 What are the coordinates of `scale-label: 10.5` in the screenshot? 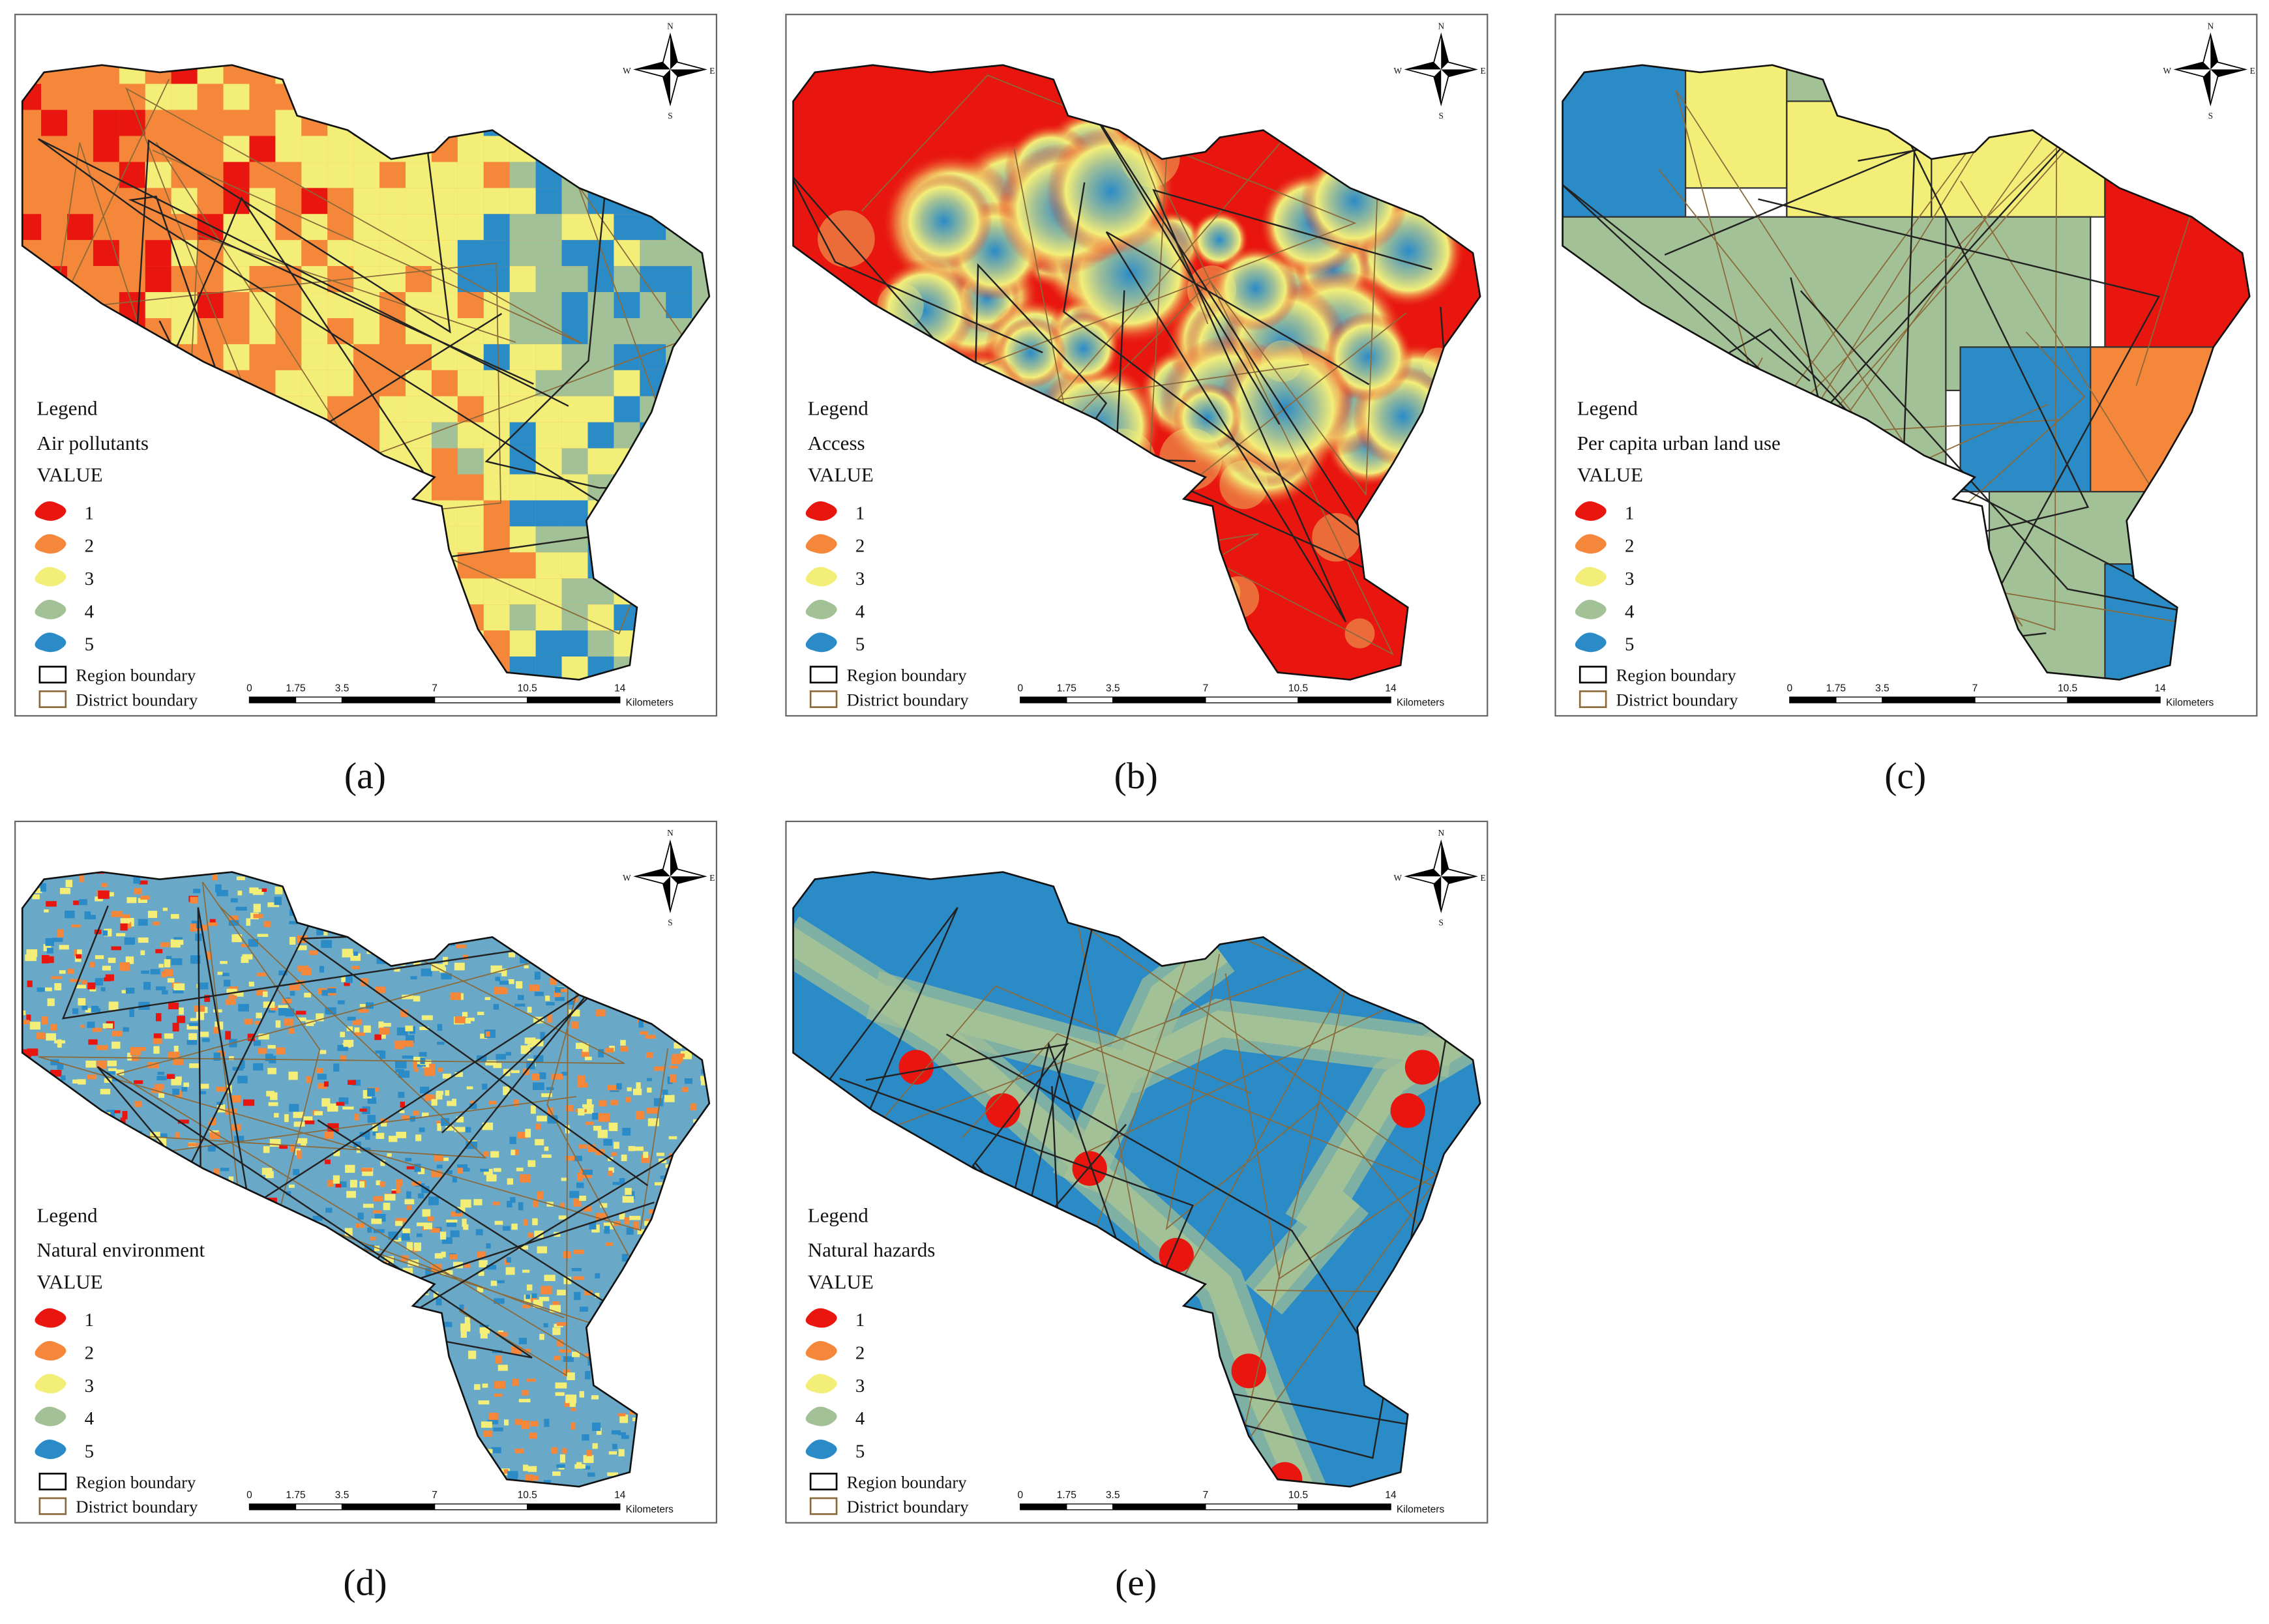 It's located at (527, 688).